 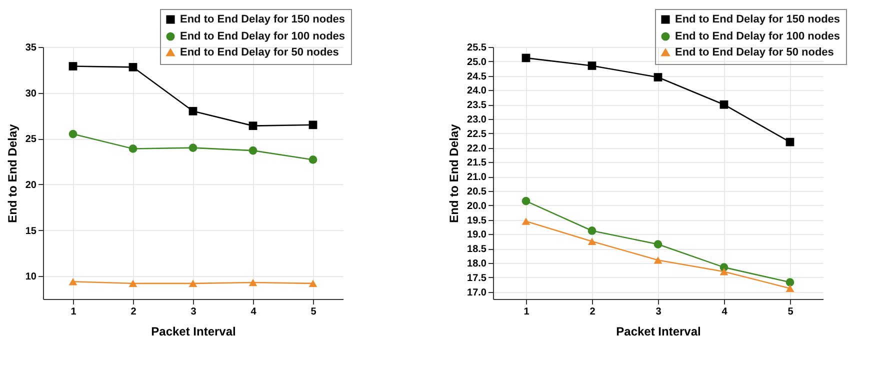 What do you see at coordinates (477, 91) in the screenshot?
I see `y-tick-label: 24.0` at bounding box center [477, 91].